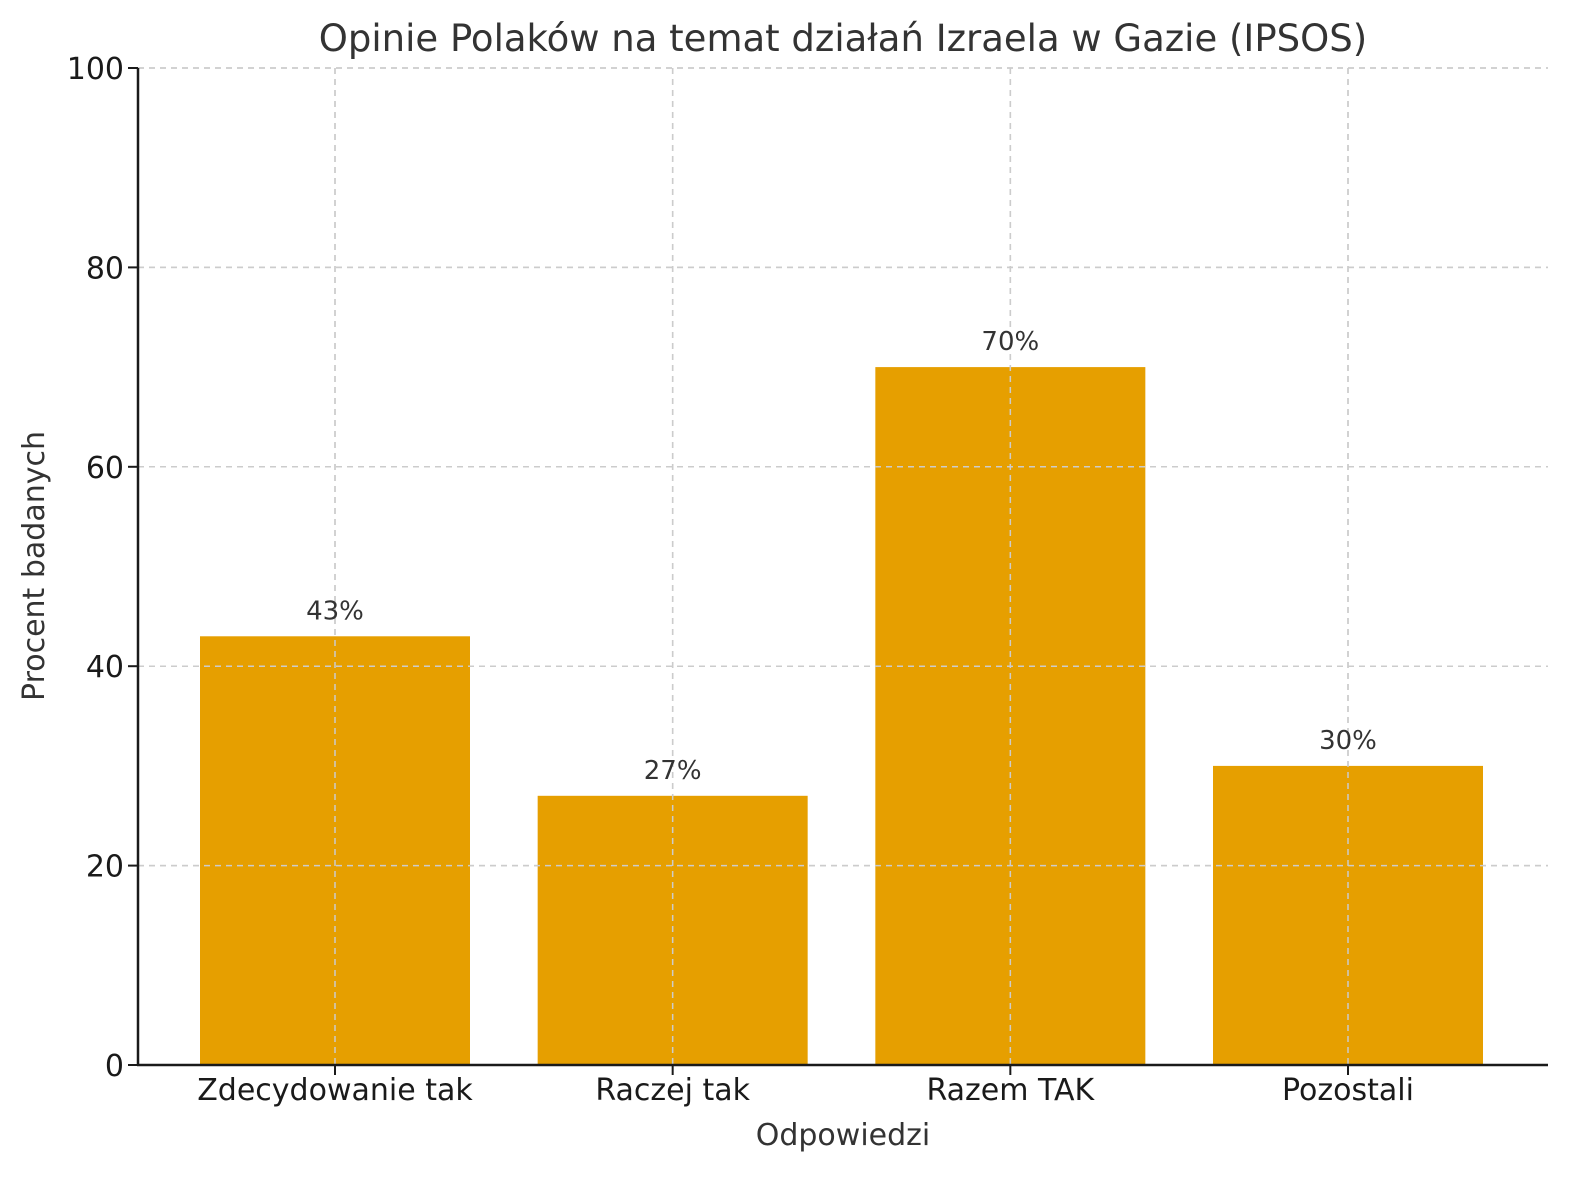  Describe the element at coordinates (105, 268) in the screenshot. I see `y-tick-label: 80` at that location.